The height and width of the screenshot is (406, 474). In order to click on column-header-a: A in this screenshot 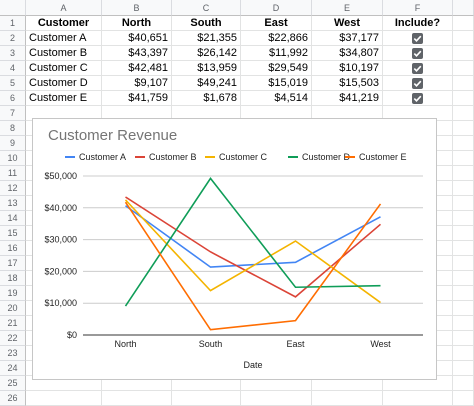, I will do `click(64, 8)`.